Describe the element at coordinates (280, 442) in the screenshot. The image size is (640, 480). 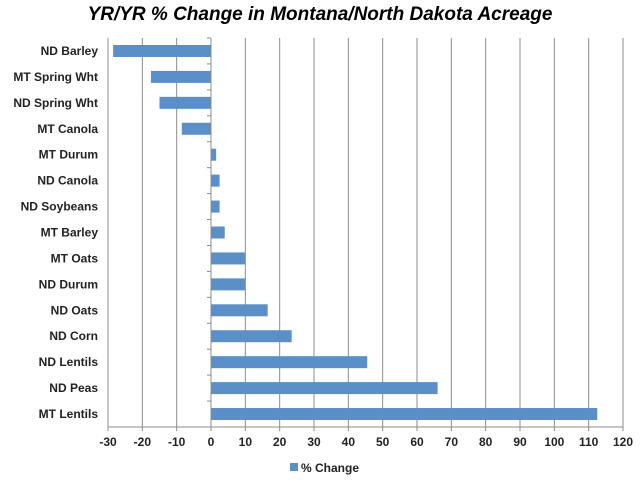
I see `x-tick-label: 20` at that location.